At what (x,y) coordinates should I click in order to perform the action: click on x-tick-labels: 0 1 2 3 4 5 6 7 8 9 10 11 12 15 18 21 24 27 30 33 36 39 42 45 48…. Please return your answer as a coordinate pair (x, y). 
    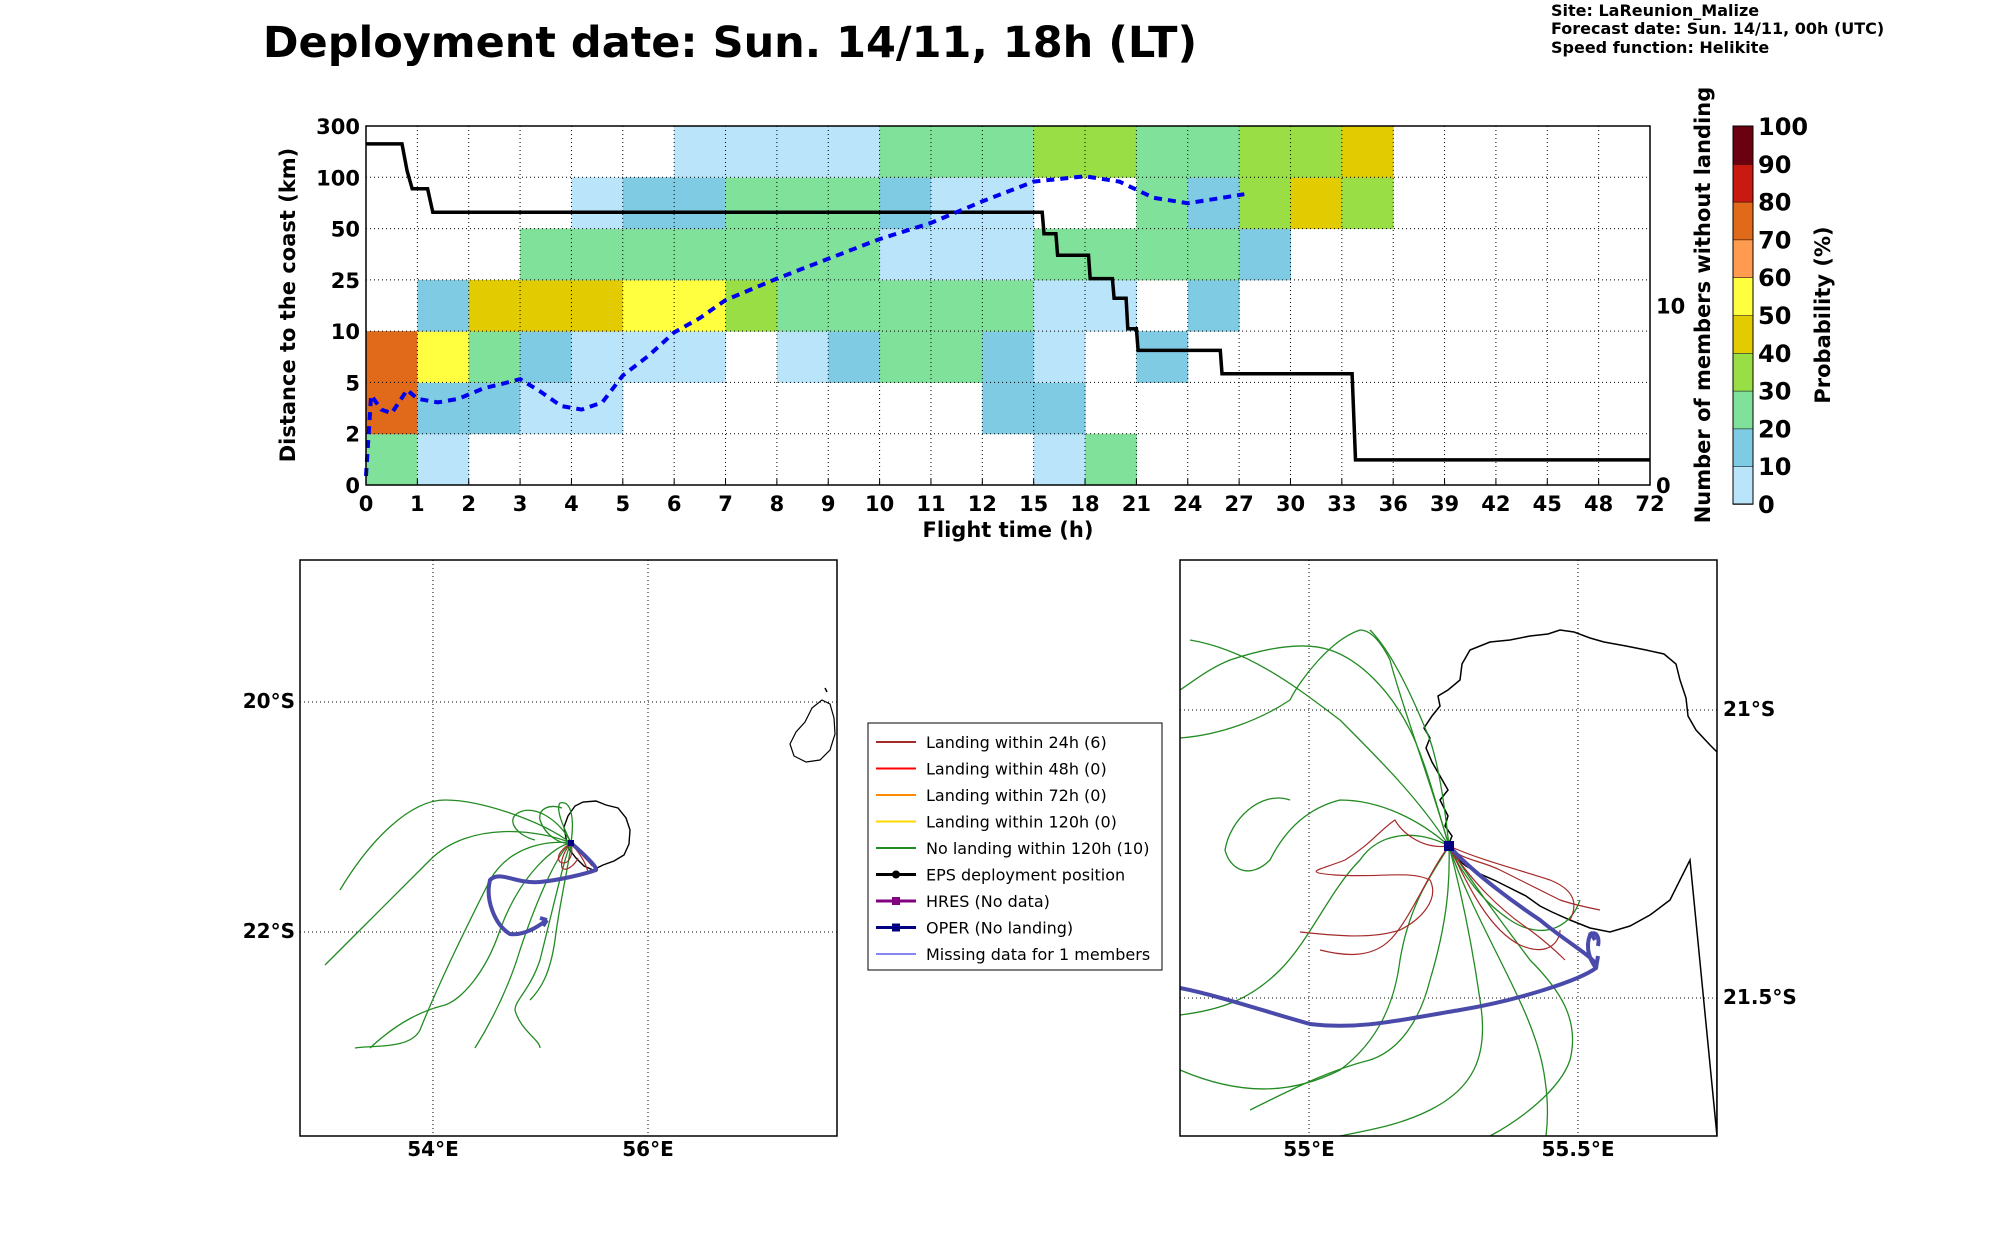
    Looking at the image, I should click on (1012, 497).